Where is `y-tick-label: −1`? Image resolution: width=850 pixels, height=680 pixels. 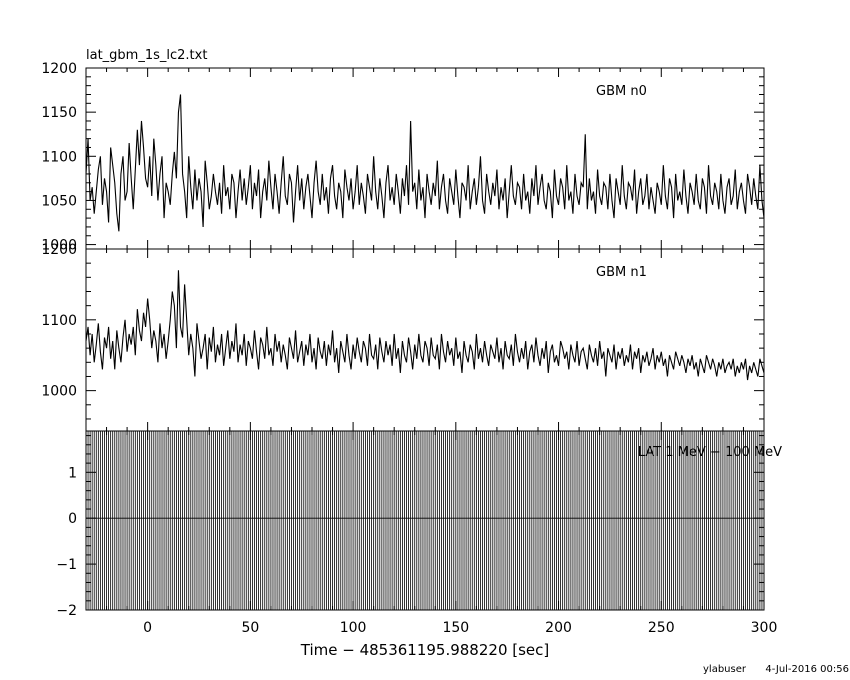 y-tick-label: −1 is located at coordinates (66, 565).